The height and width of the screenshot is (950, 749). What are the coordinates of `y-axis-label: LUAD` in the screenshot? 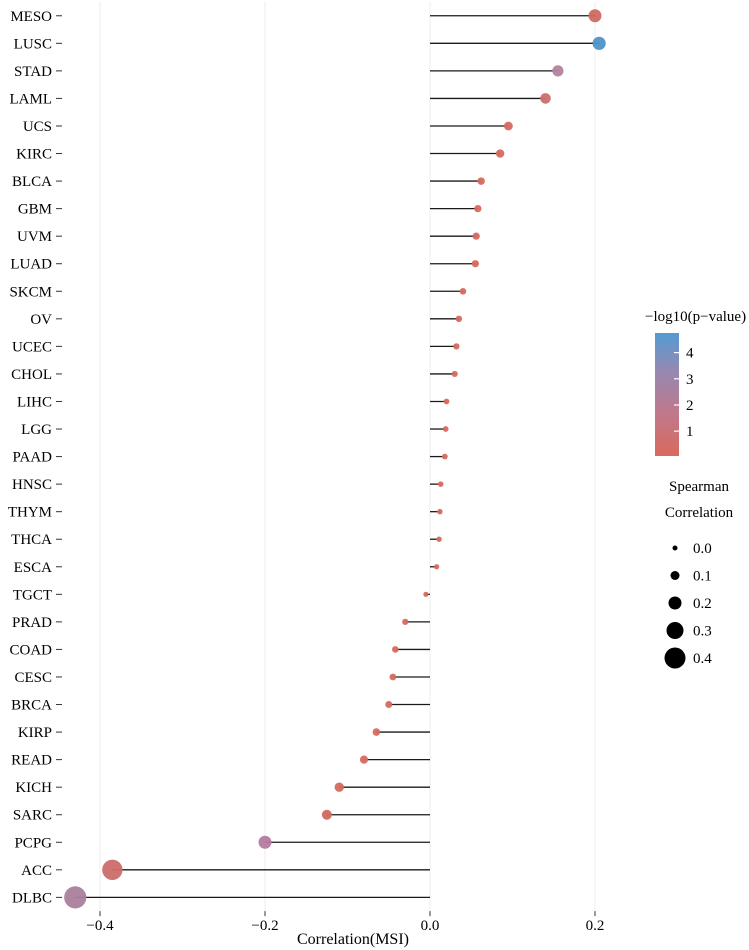 It's located at (31, 265).